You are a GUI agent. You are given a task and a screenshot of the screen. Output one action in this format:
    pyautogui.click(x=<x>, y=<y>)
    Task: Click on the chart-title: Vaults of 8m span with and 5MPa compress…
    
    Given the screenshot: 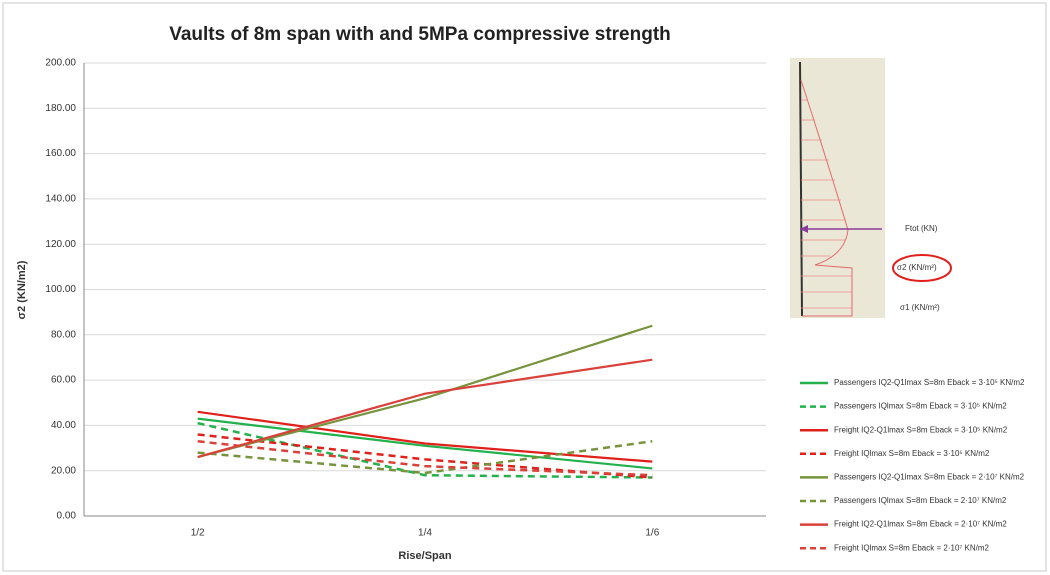 What is the action you would take?
    pyautogui.click(x=420, y=34)
    